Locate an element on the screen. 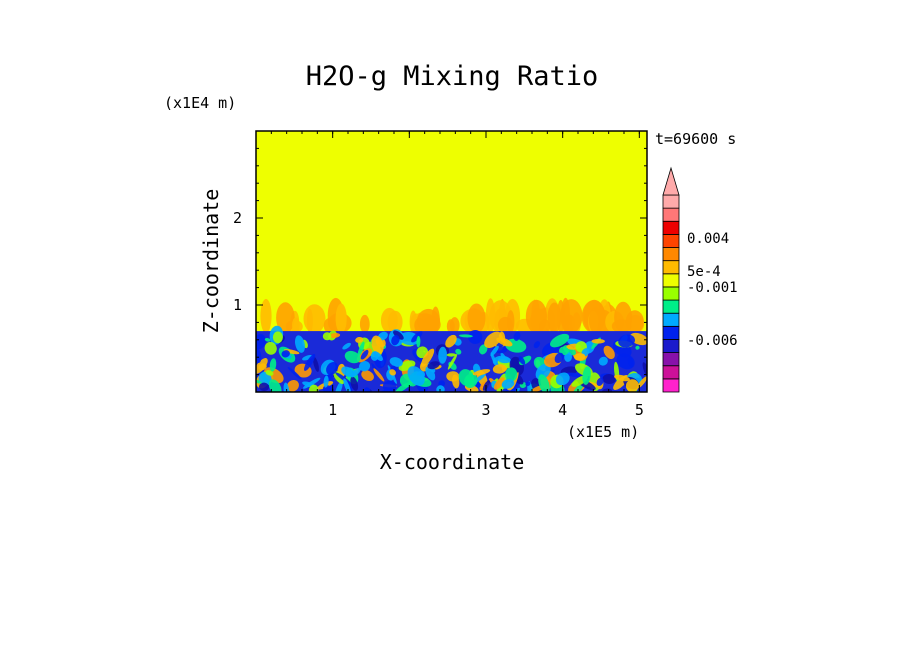  x-tick-label: 1 is located at coordinates (332, 410).